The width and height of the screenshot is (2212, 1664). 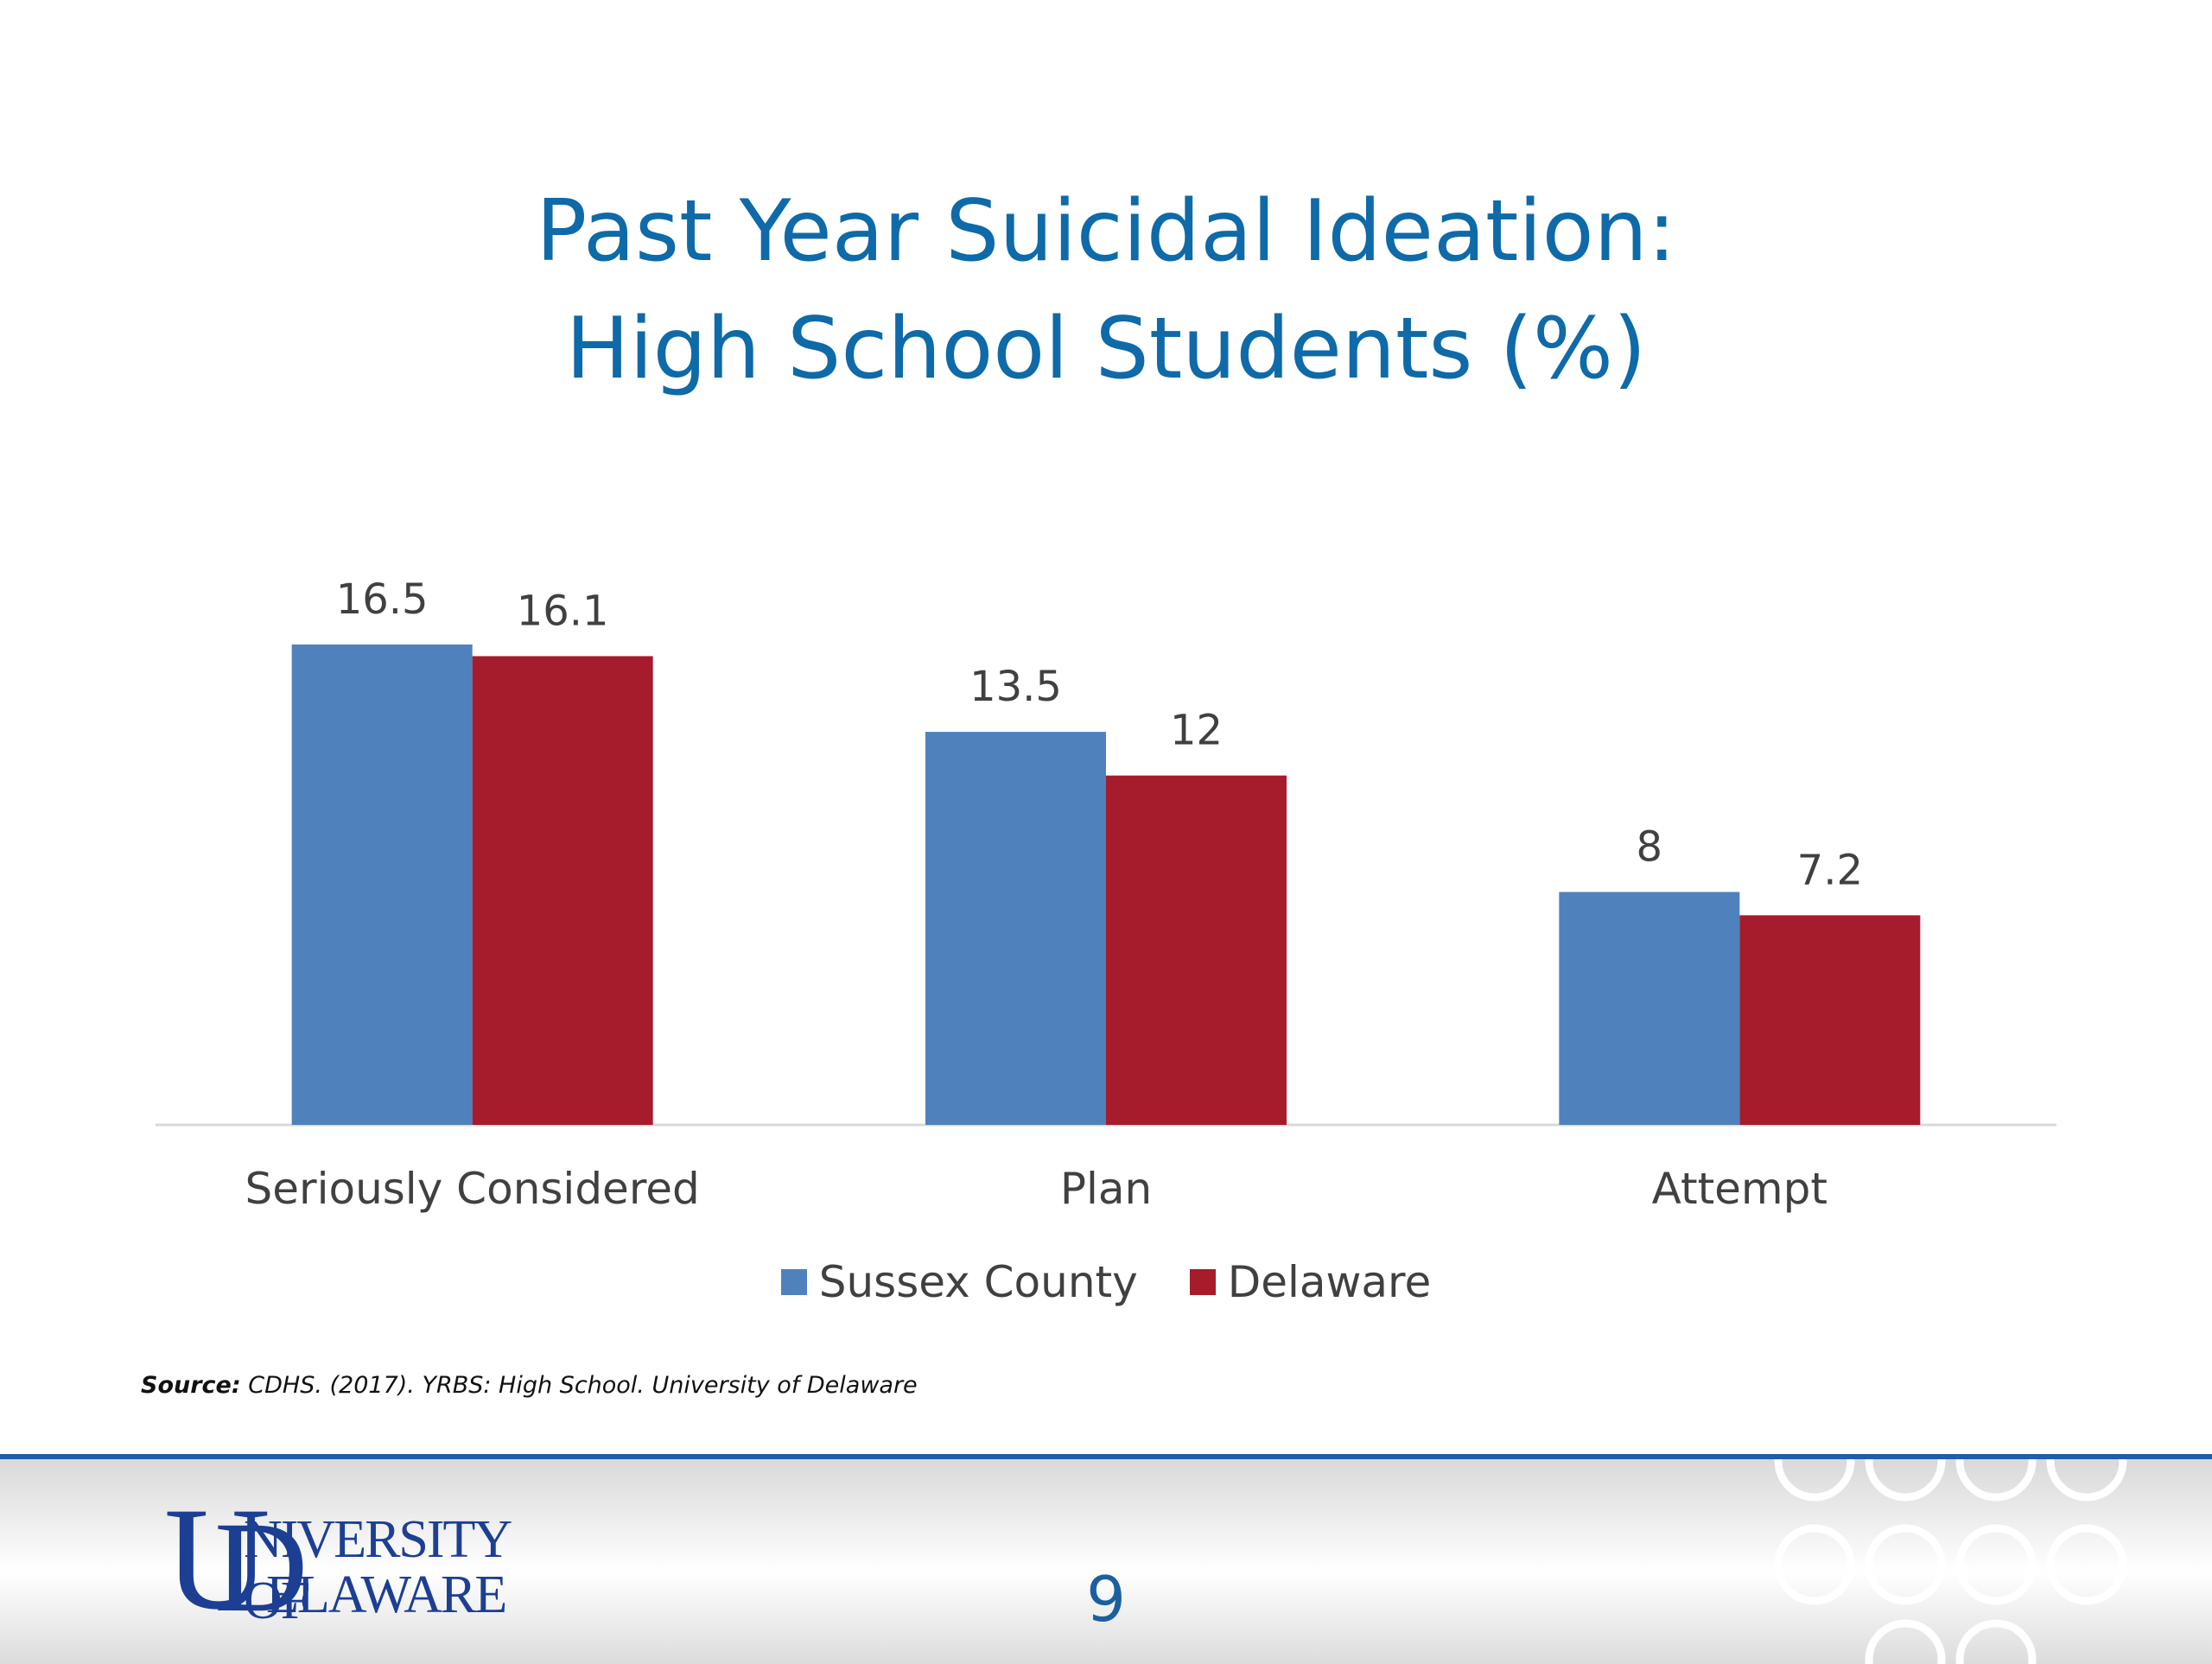 What do you see at coordinates (1106, 349) in the screenshot?
I see `title-line-2: High School Students (%)` at bounding box center [1106, 349].